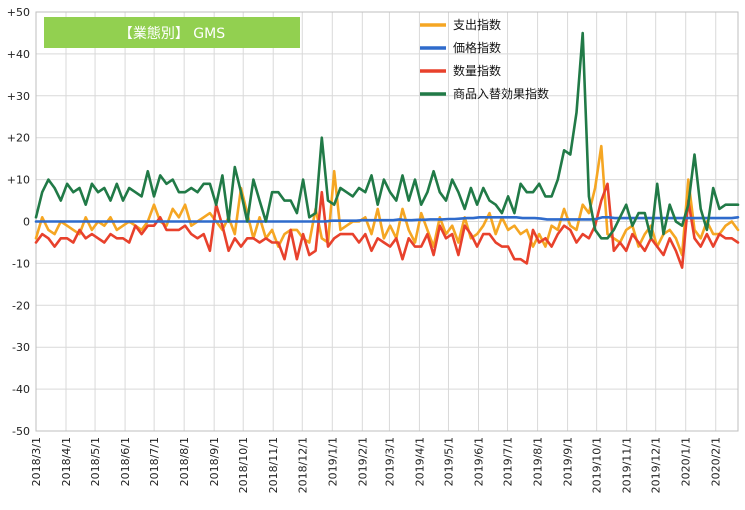 Image resolution: width=745 pixels, height=510 pixels. I want to click on y-tick-label: +50, so click(18, 12).